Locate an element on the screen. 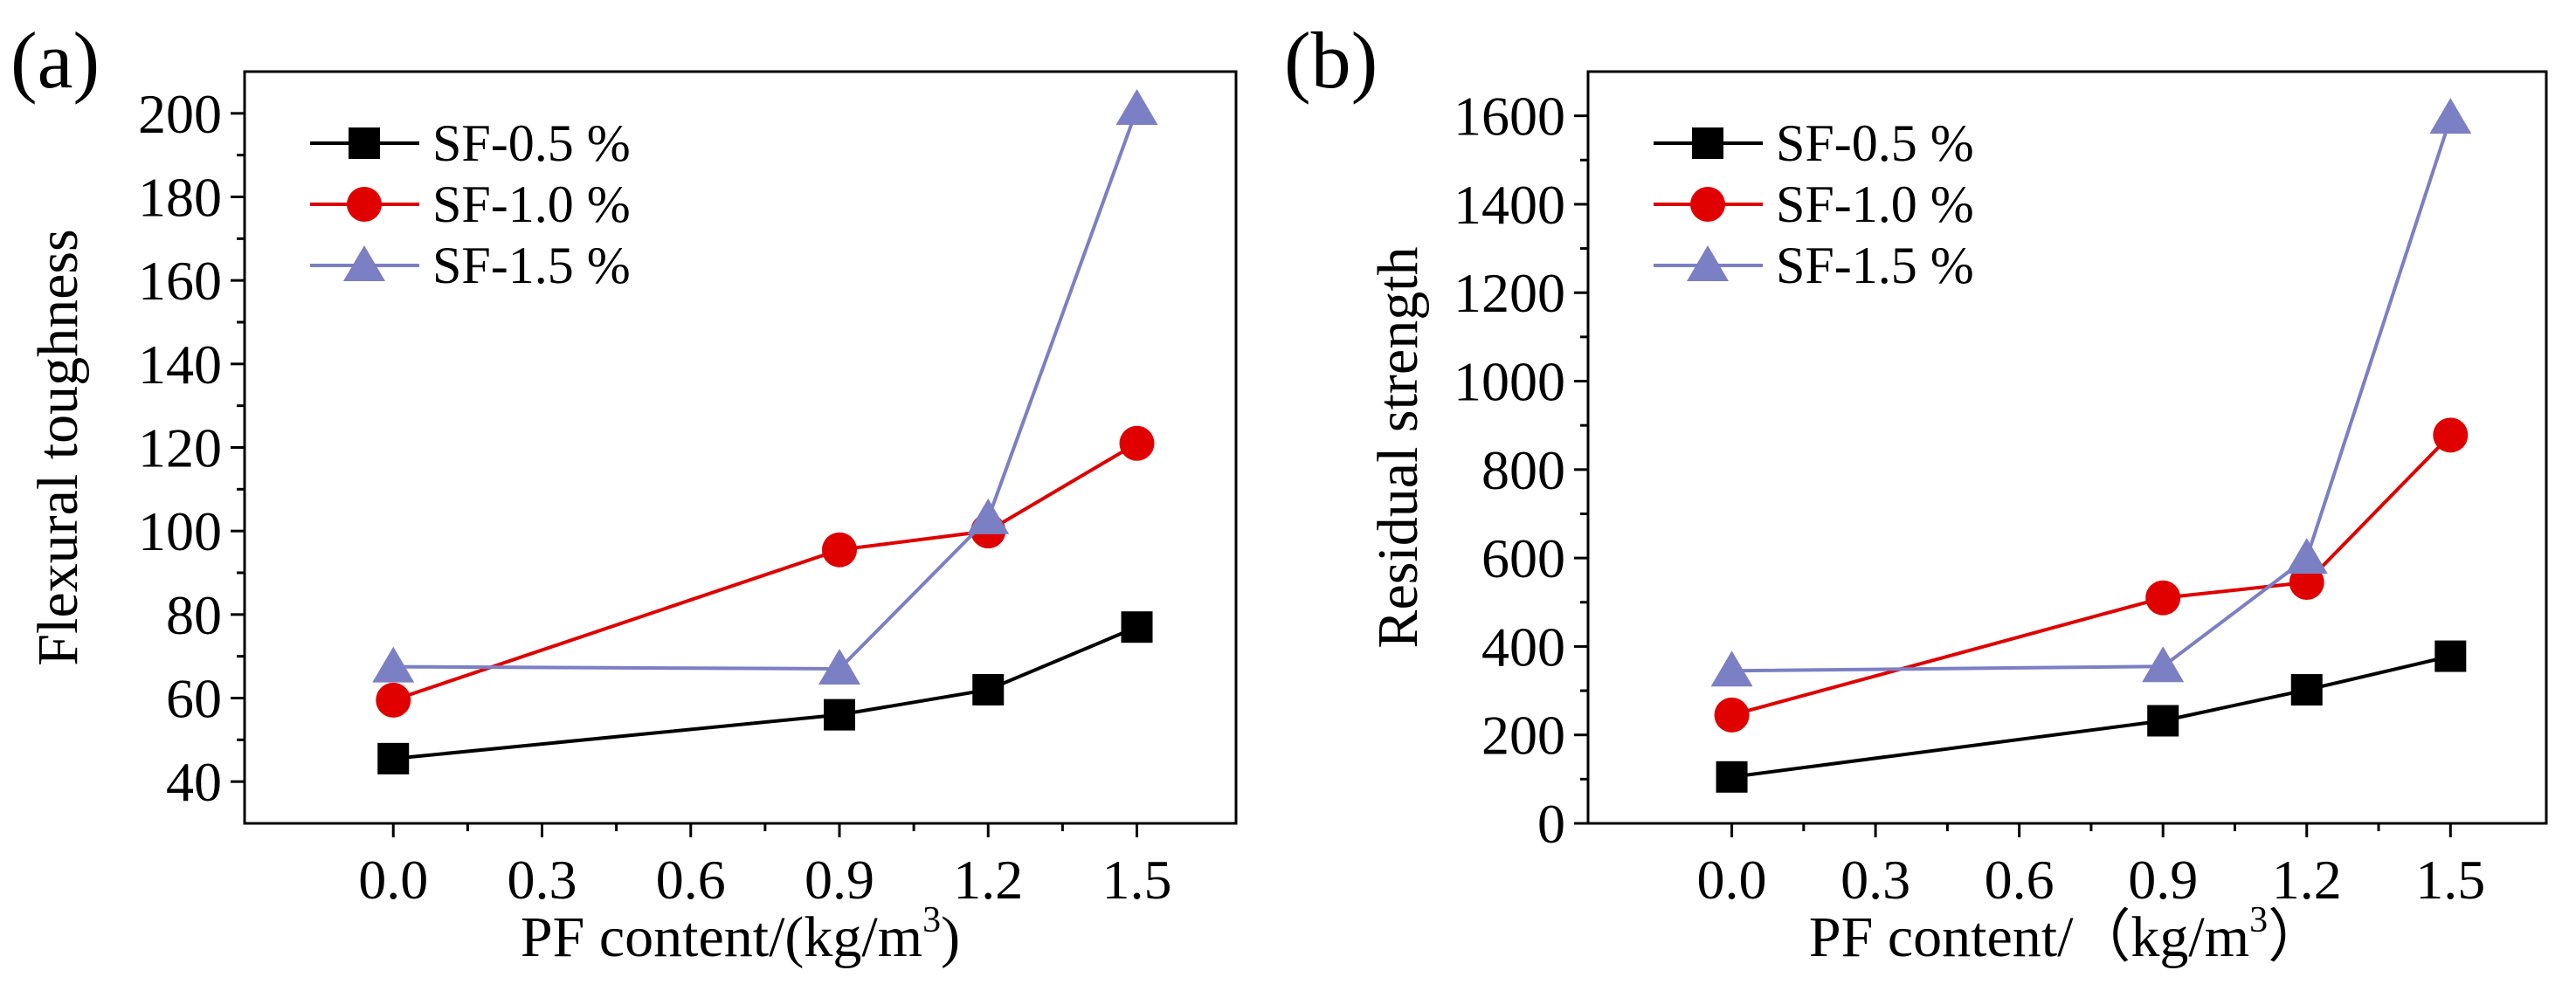  y-tick-label: 400 is located at coordinates (1523, 647).